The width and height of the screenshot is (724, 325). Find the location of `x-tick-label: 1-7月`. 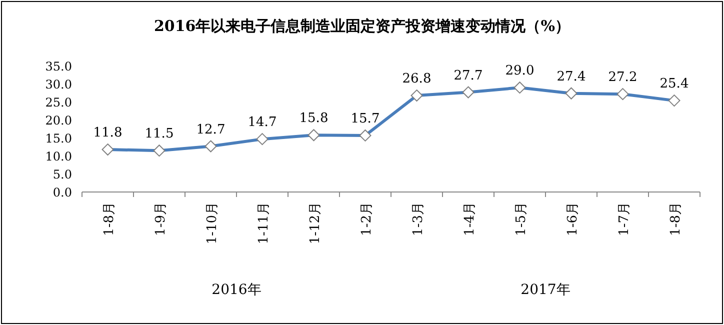

x-tick-label: 1-7月 is located at coordinates (624, 219).